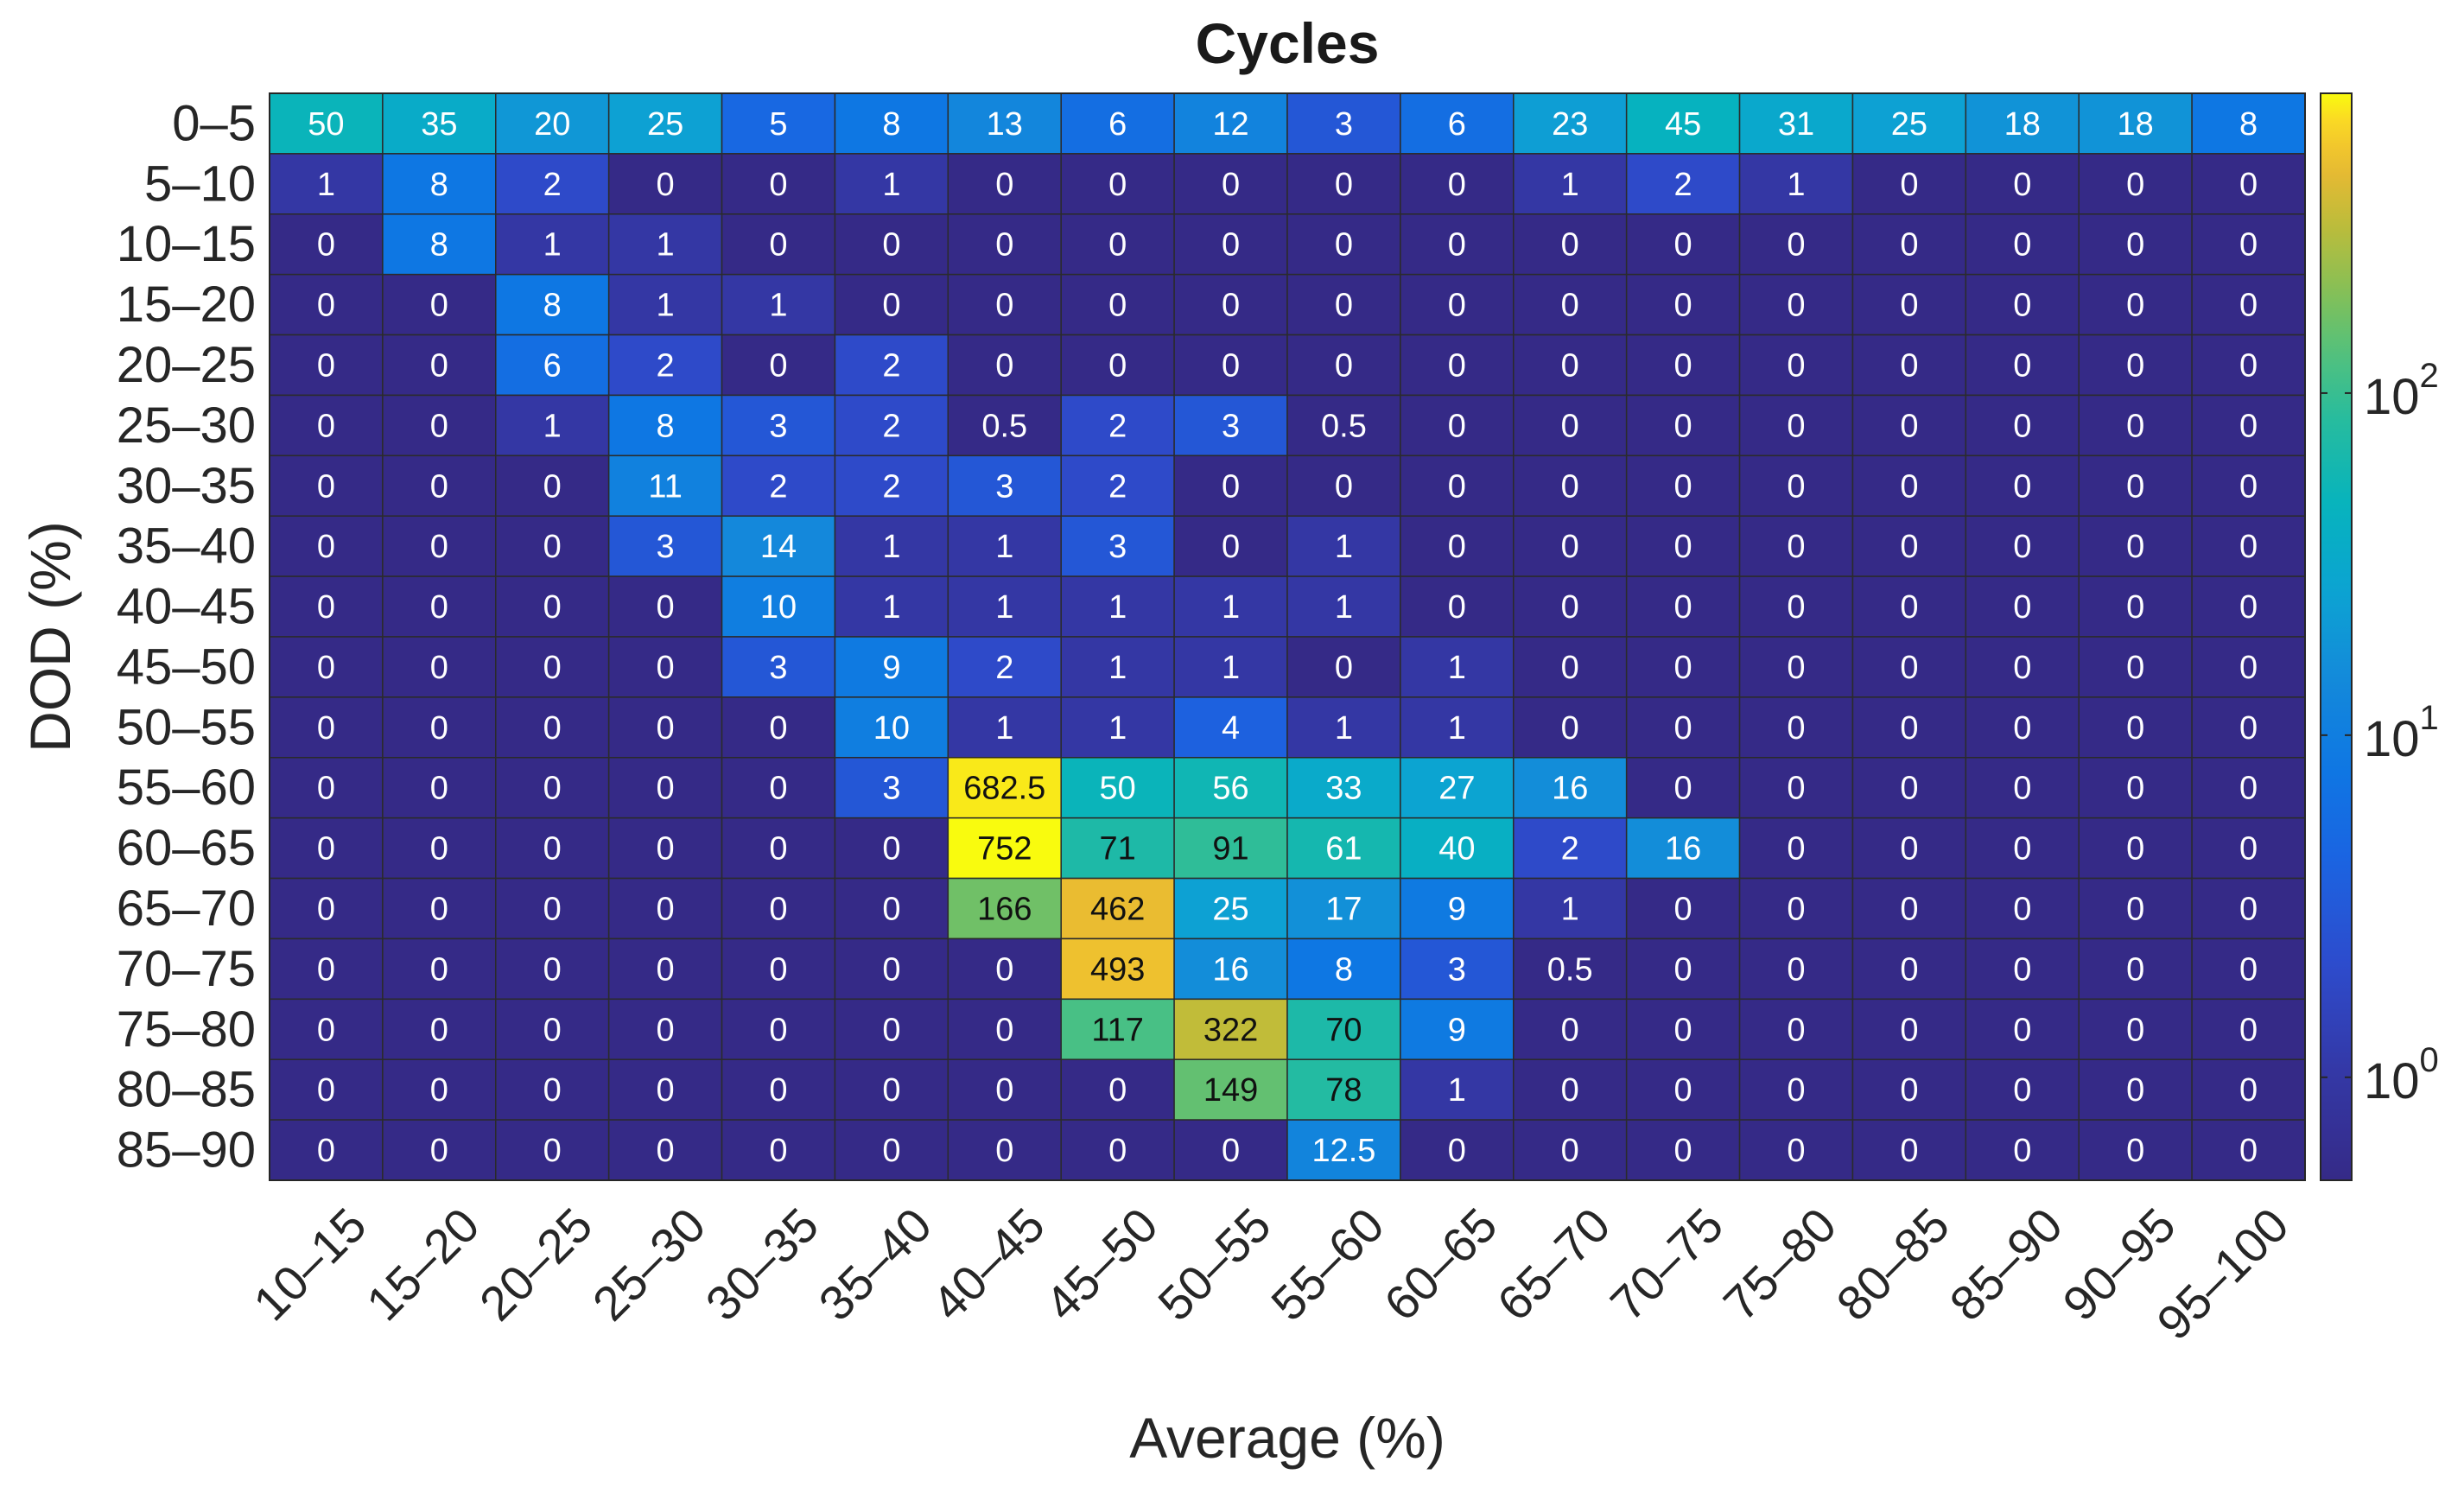 The height and width of the screenshot is (1487, 2464). Describe the element at coordinates (552, 366) in the screenshot. I see `cell-value-label: 6` at that location.